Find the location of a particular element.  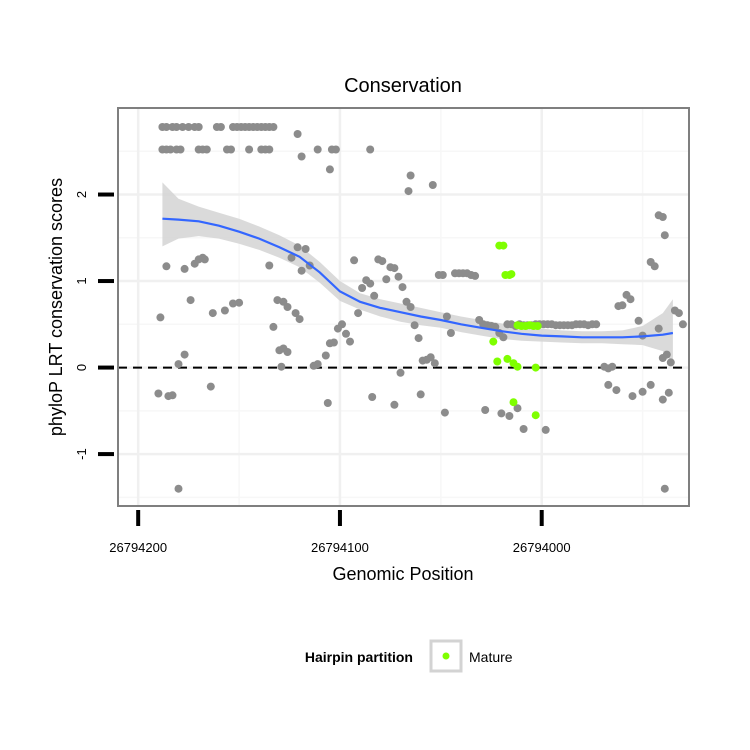

legend-key-mature is located at coordinates (446, 656).